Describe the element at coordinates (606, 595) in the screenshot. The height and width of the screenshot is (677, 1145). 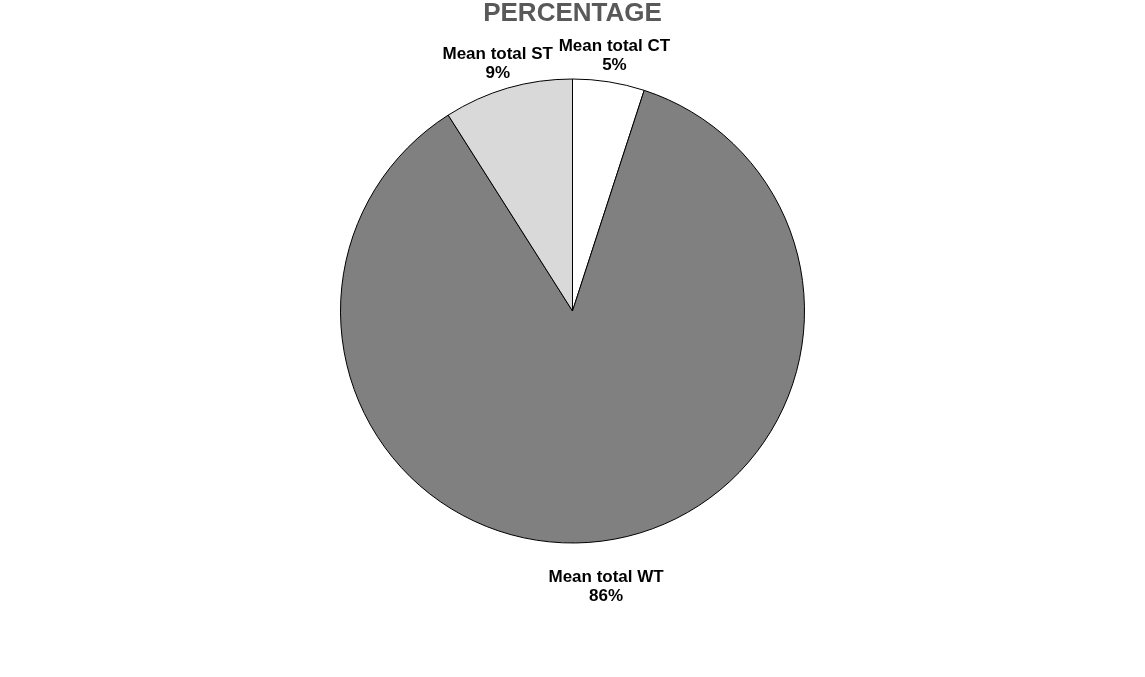
I see `data-label: 86%` at that location.